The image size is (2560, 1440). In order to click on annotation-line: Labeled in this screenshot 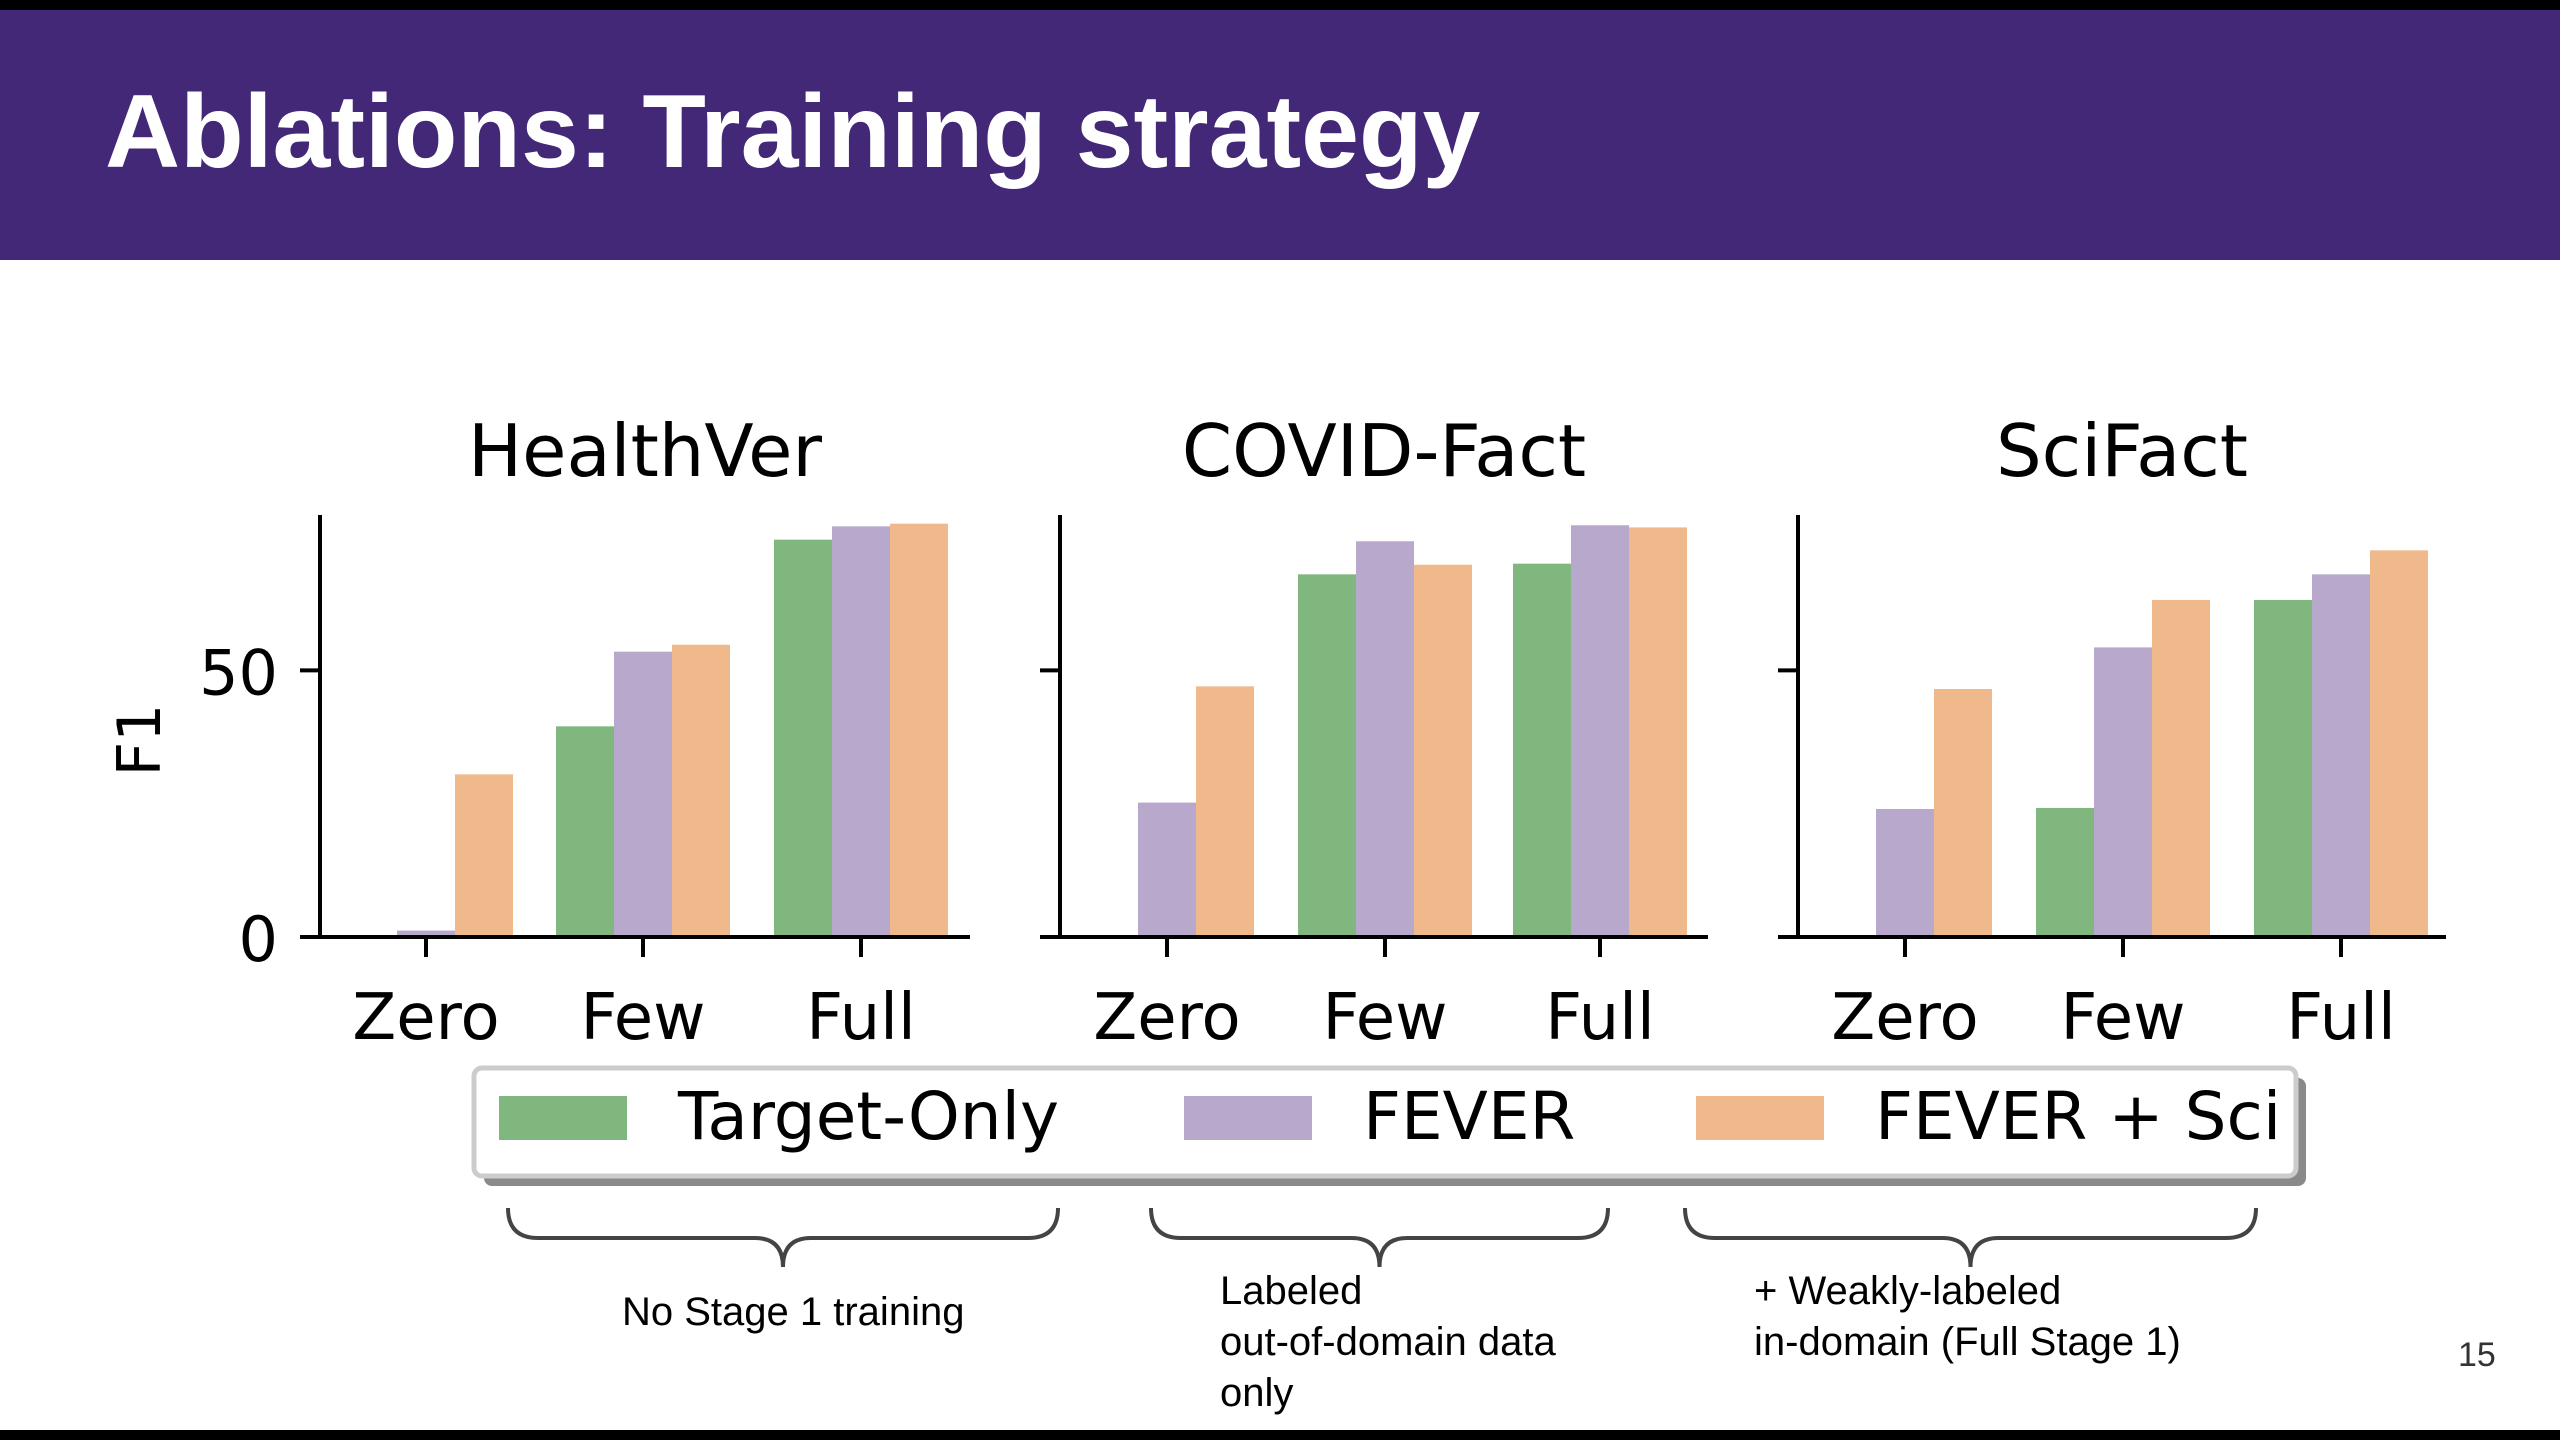, I will do `click(1291, 1291)`.